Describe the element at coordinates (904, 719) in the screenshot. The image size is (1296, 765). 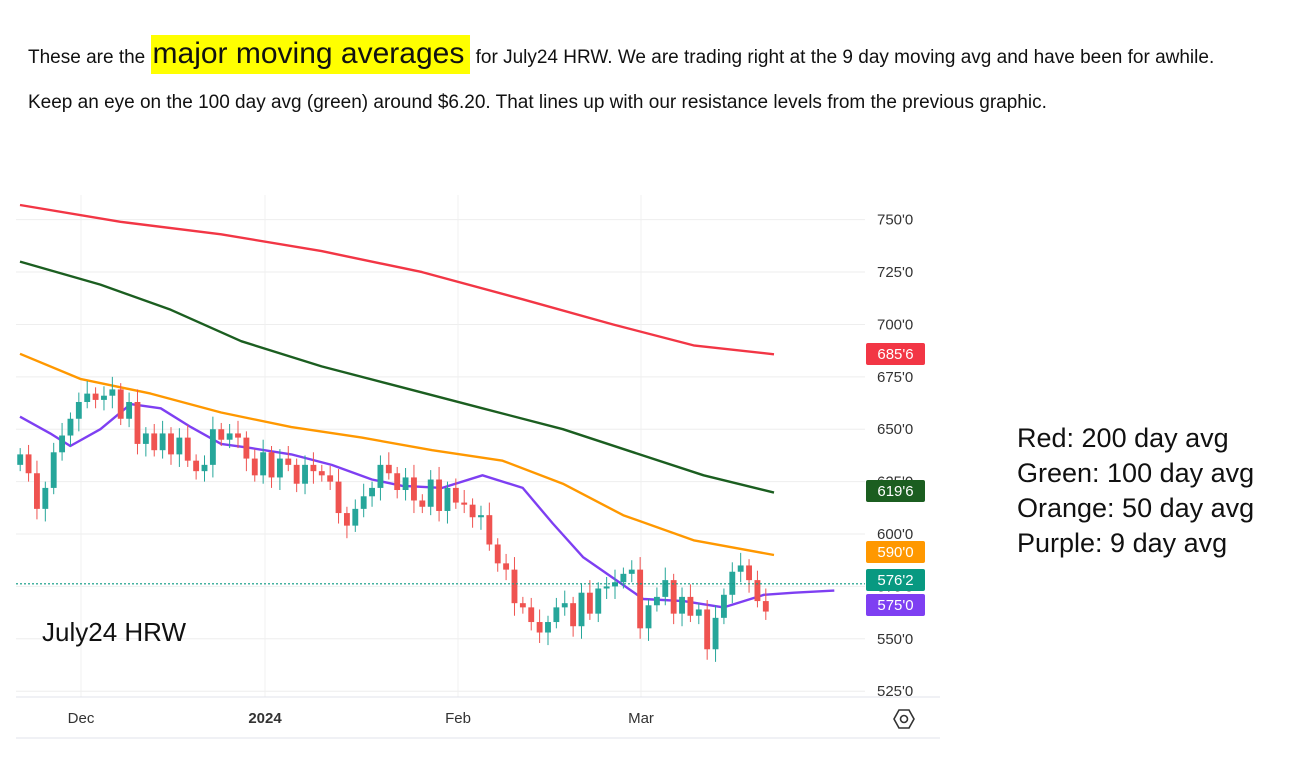
I see `settings-icon` at that location.